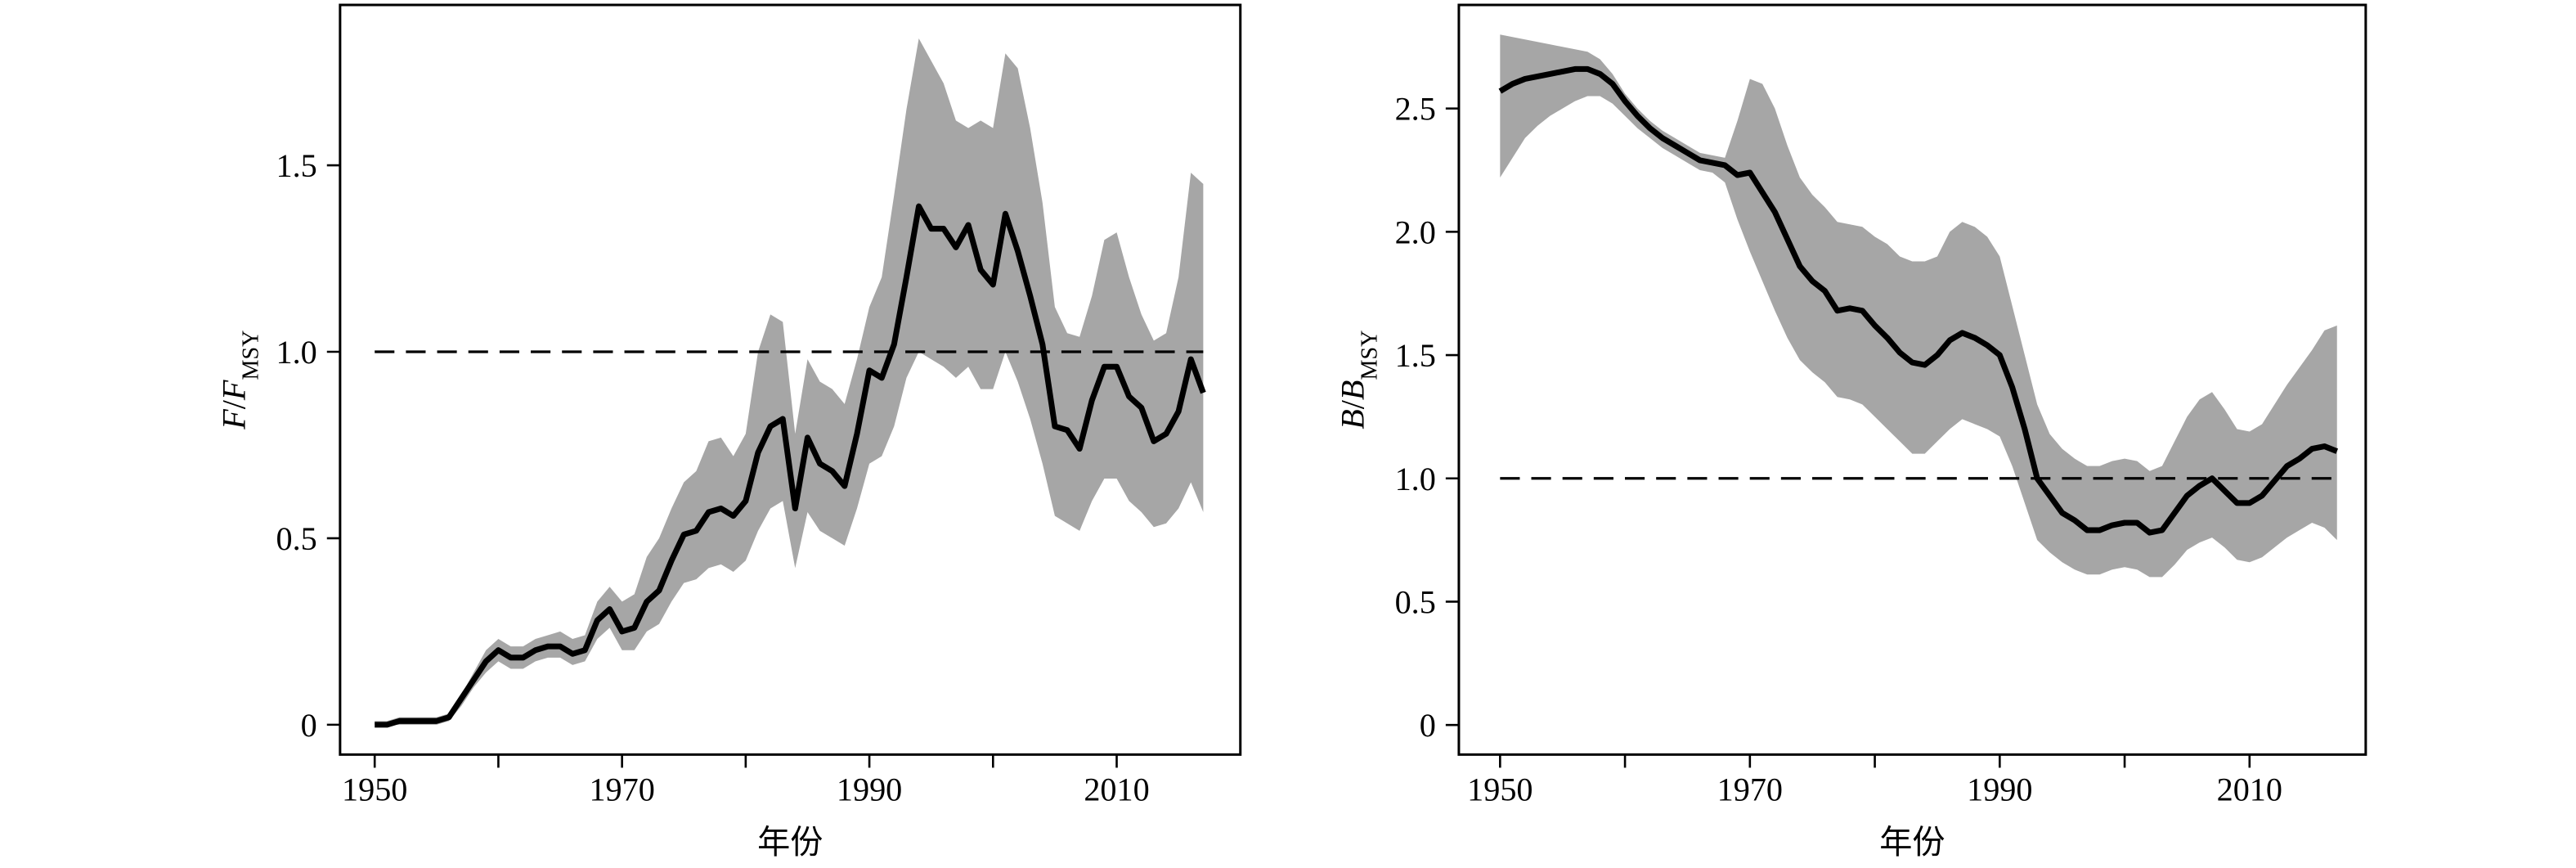  What do you see at coordinates (1415, 232) in the screenshot?
I see `y-tick-label: 2.0` at bounding box center [1415, 232].